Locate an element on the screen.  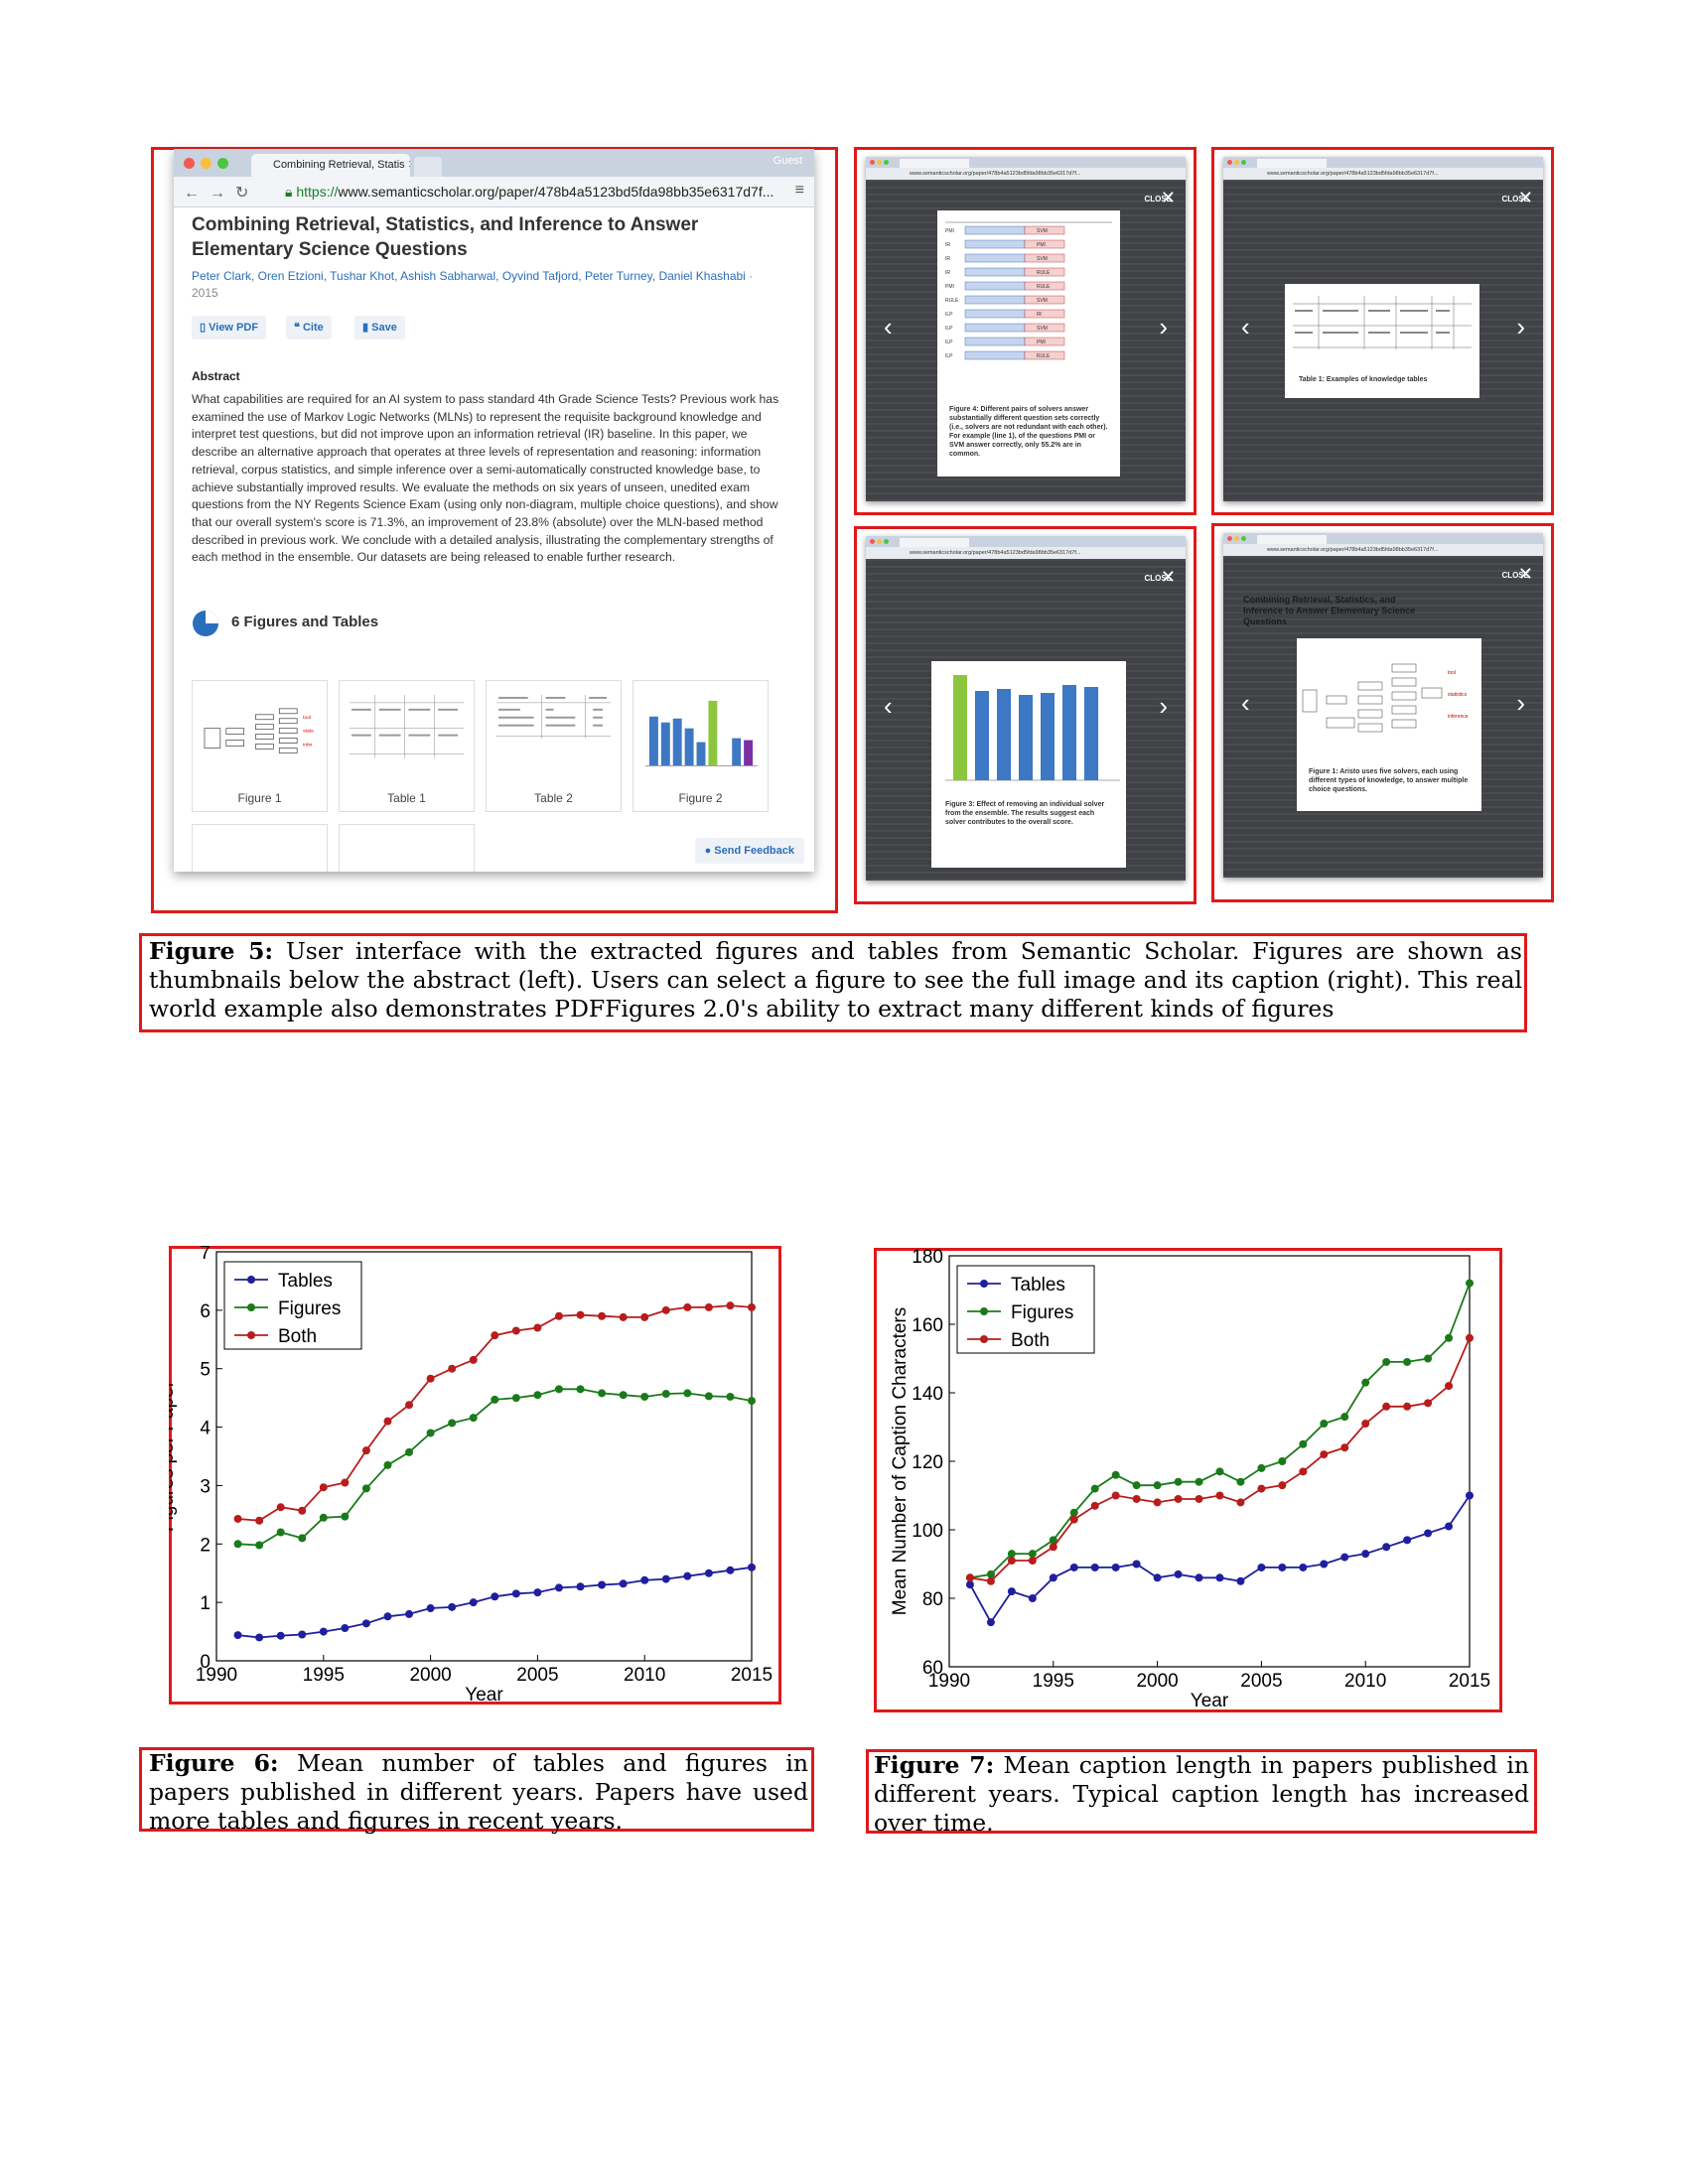
thumbnail-table2: Table 2 is located at coordinates (554, 746).